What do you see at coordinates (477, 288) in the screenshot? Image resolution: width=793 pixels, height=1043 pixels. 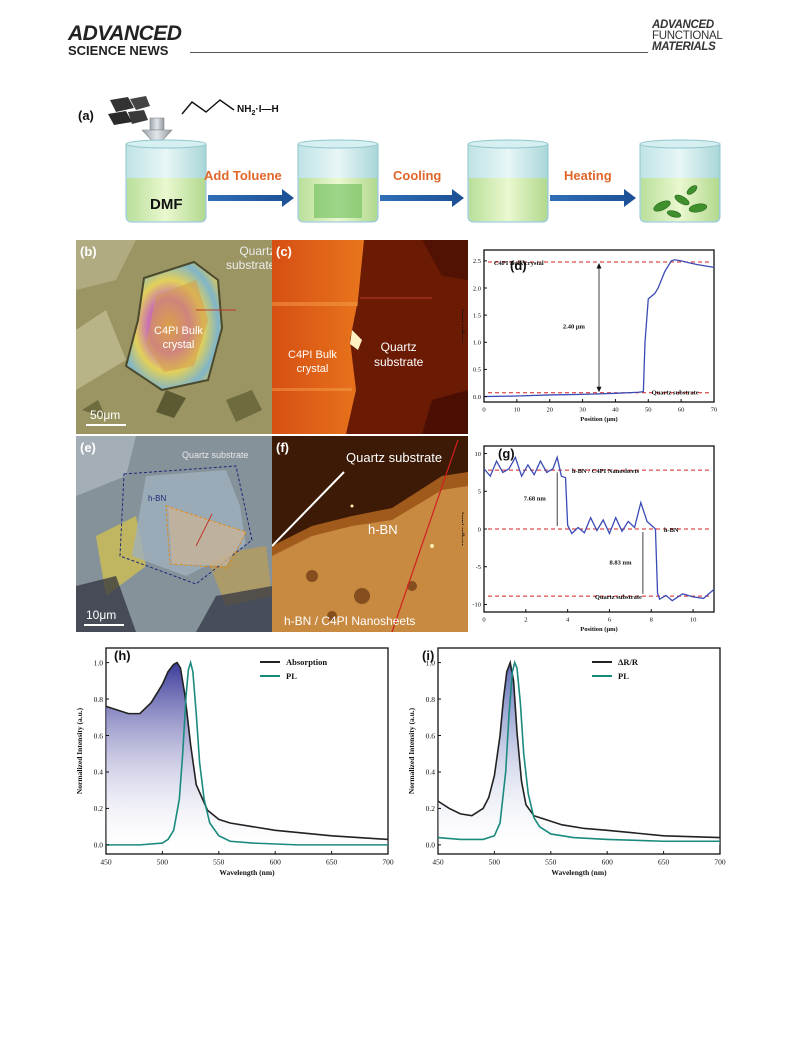 I see `y-tick-label-4: 2.0` at bounding box center [477, 288].